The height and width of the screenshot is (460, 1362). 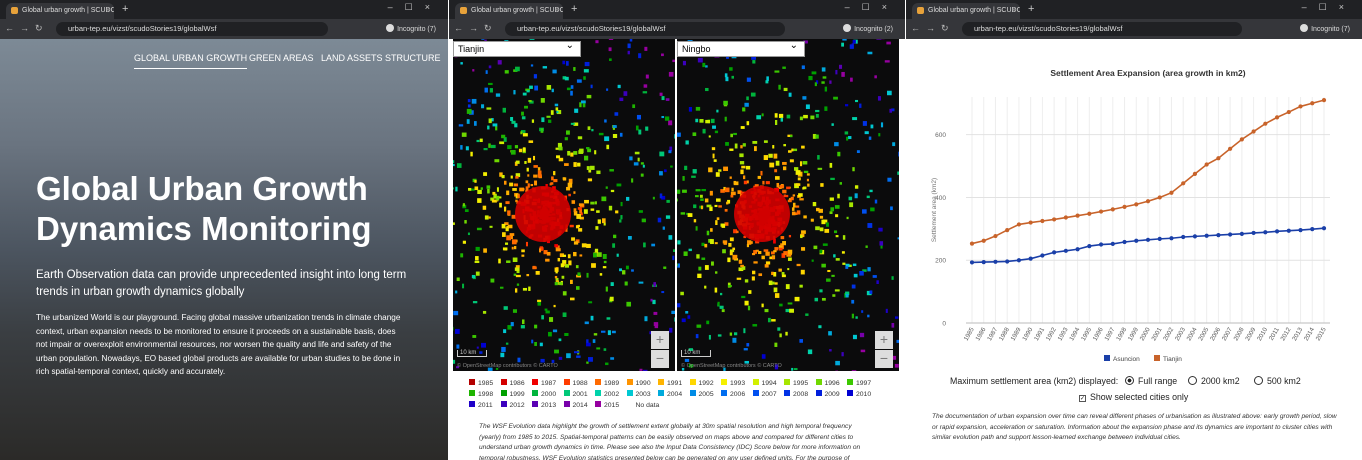 I want to click on range-option: 500 km2, so click(x=1277, y=381).